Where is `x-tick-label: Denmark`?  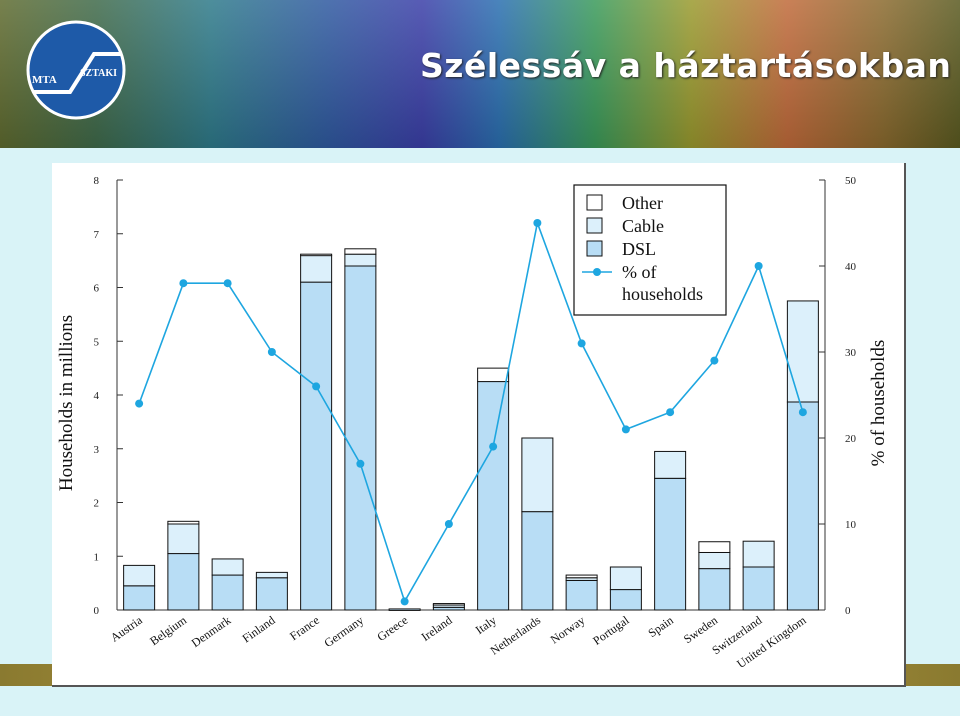 x-tick-label: Denmark is located at coordinates (211, 631).